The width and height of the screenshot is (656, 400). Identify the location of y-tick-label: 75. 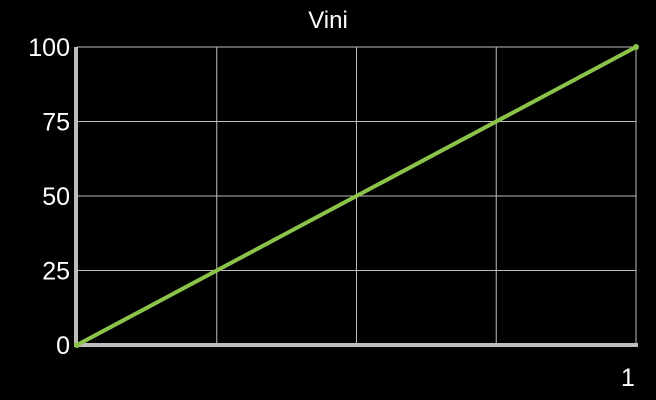
(56, 123).